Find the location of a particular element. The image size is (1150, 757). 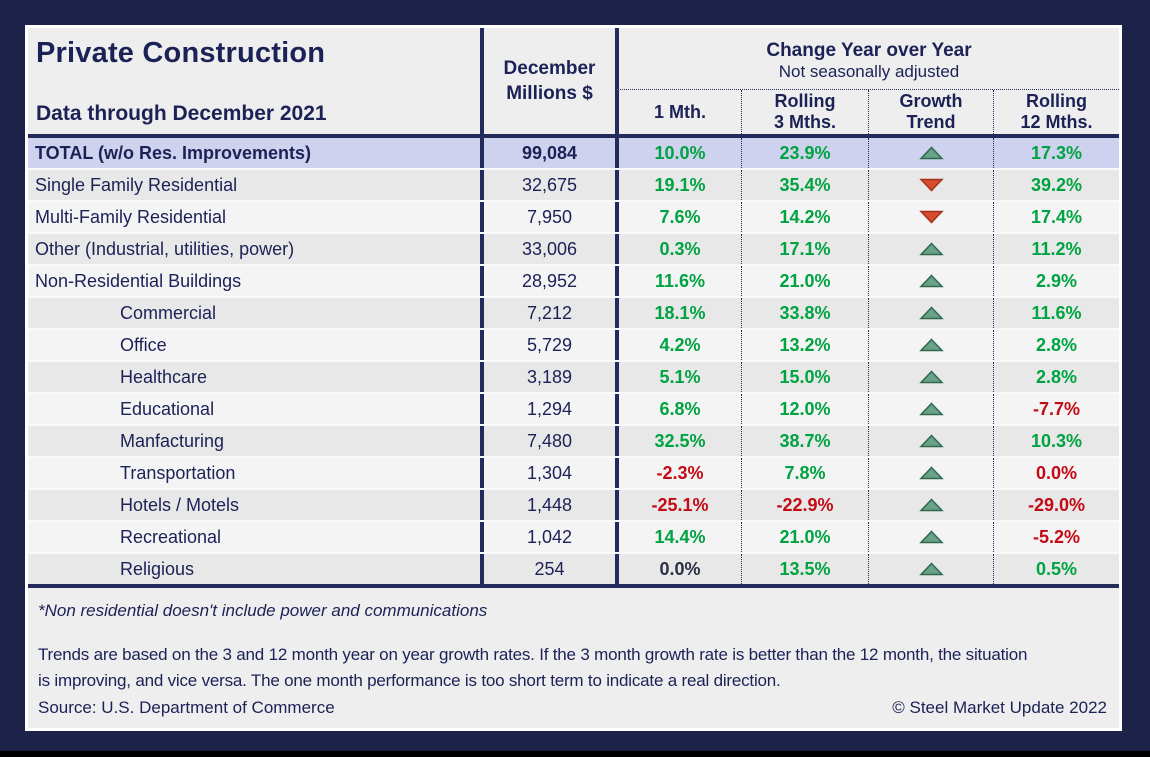

change-yoy-subtitle: Not seasonally adjusted is located at coordinates (869, 71).